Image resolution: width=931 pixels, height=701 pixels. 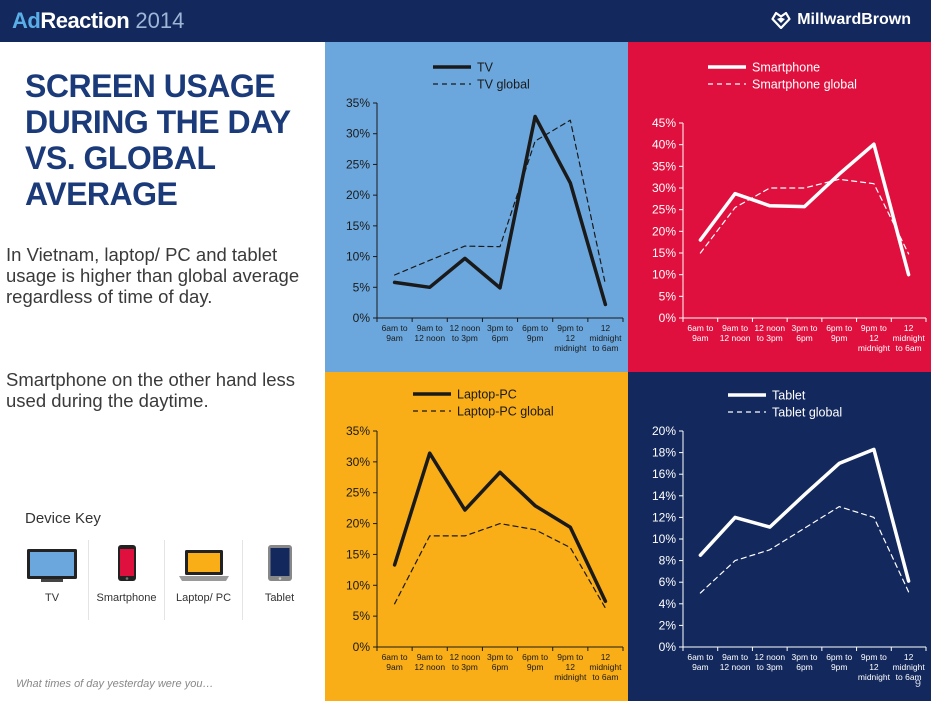 I want to click on series-line-laptop-pc-global, so click(x=499, y=566).